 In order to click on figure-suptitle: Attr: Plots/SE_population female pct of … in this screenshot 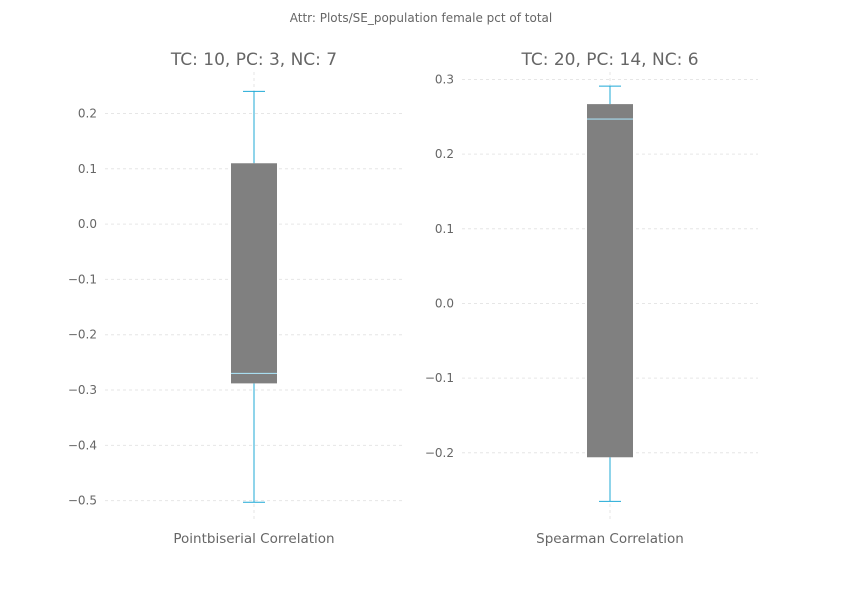, I will do `click(421, 18)`.